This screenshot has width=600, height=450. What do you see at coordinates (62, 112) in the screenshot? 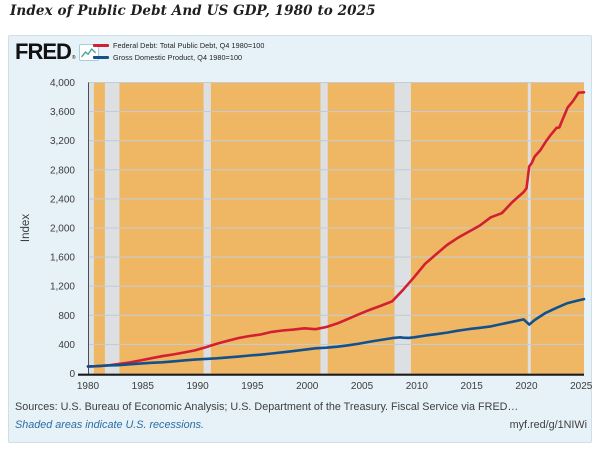
I see `y-tick-label: 3,600` at bounding box center [62, 112].